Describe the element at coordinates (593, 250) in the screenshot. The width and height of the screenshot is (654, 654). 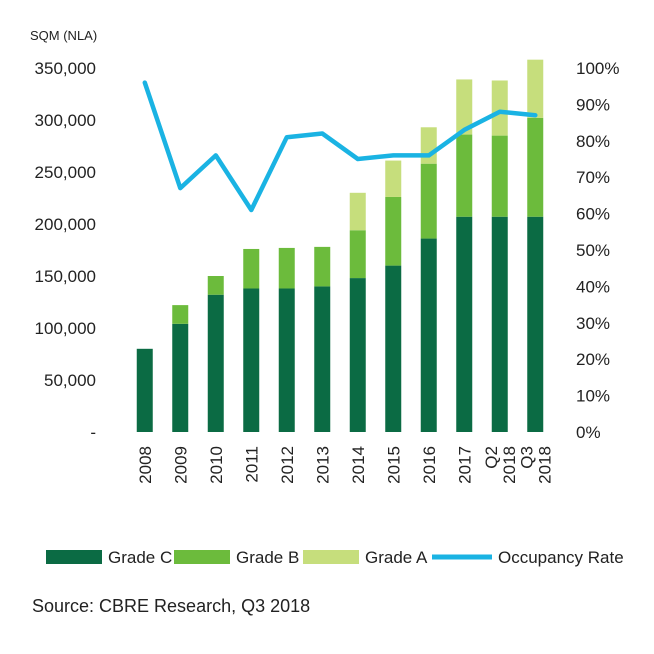
I see `y-right-tick: 50%` at that location.